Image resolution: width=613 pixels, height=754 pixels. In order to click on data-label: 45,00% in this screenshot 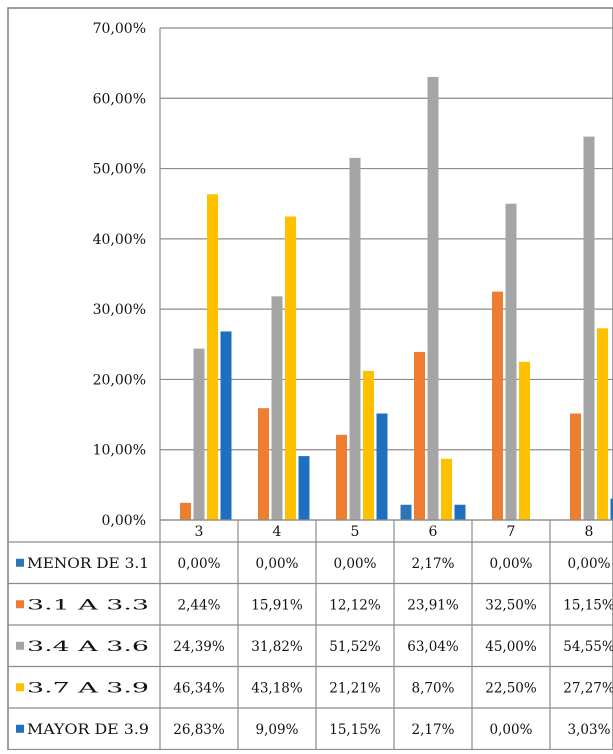, I will do `click(511, 647)`.